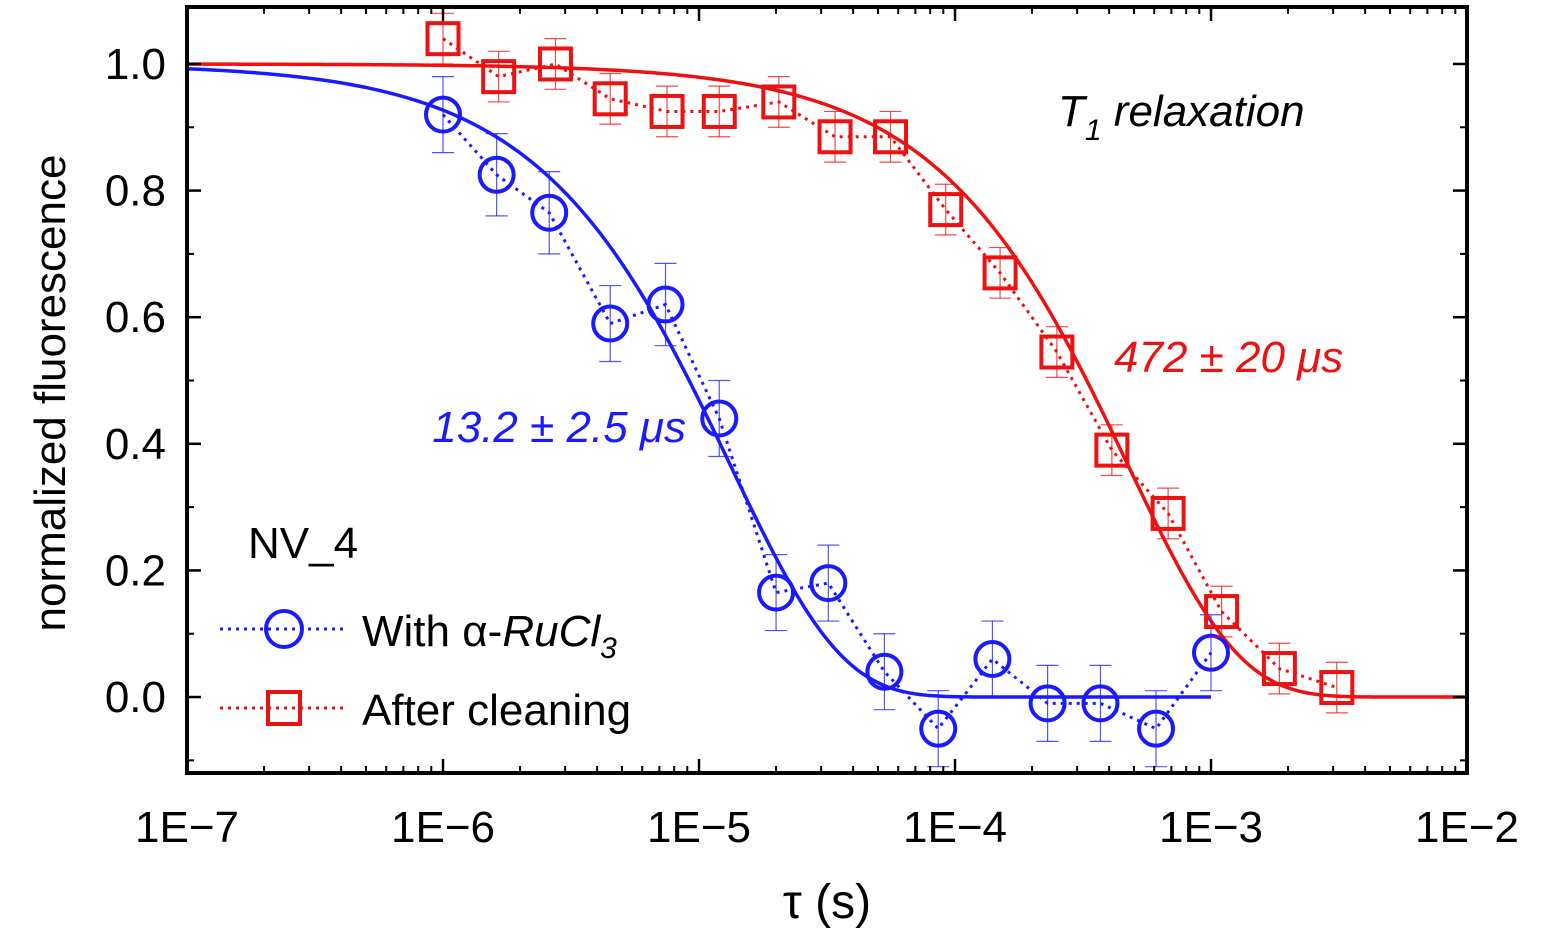 This screenshot has width=1564, height=941. I want to click on legend-marker-square, so click(284, 708).